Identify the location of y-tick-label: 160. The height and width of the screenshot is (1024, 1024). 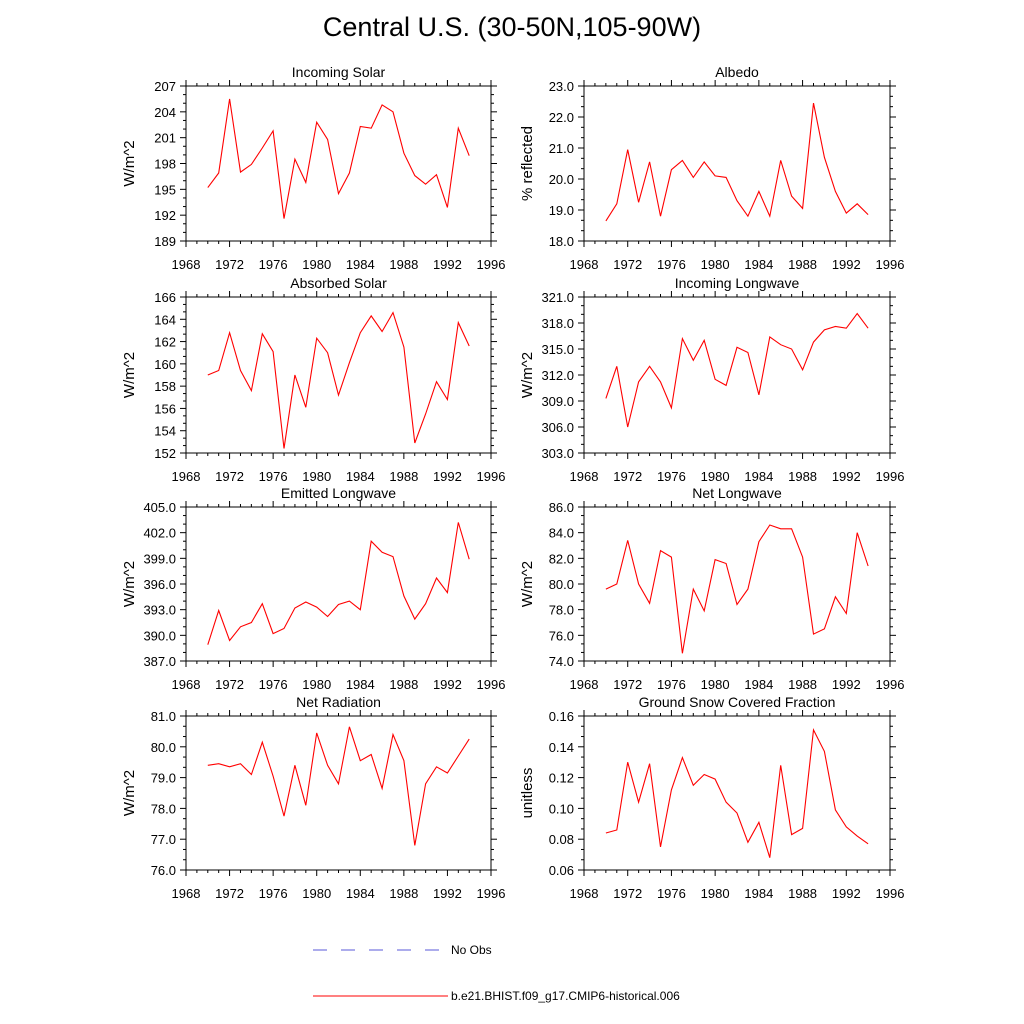
(165, 364).